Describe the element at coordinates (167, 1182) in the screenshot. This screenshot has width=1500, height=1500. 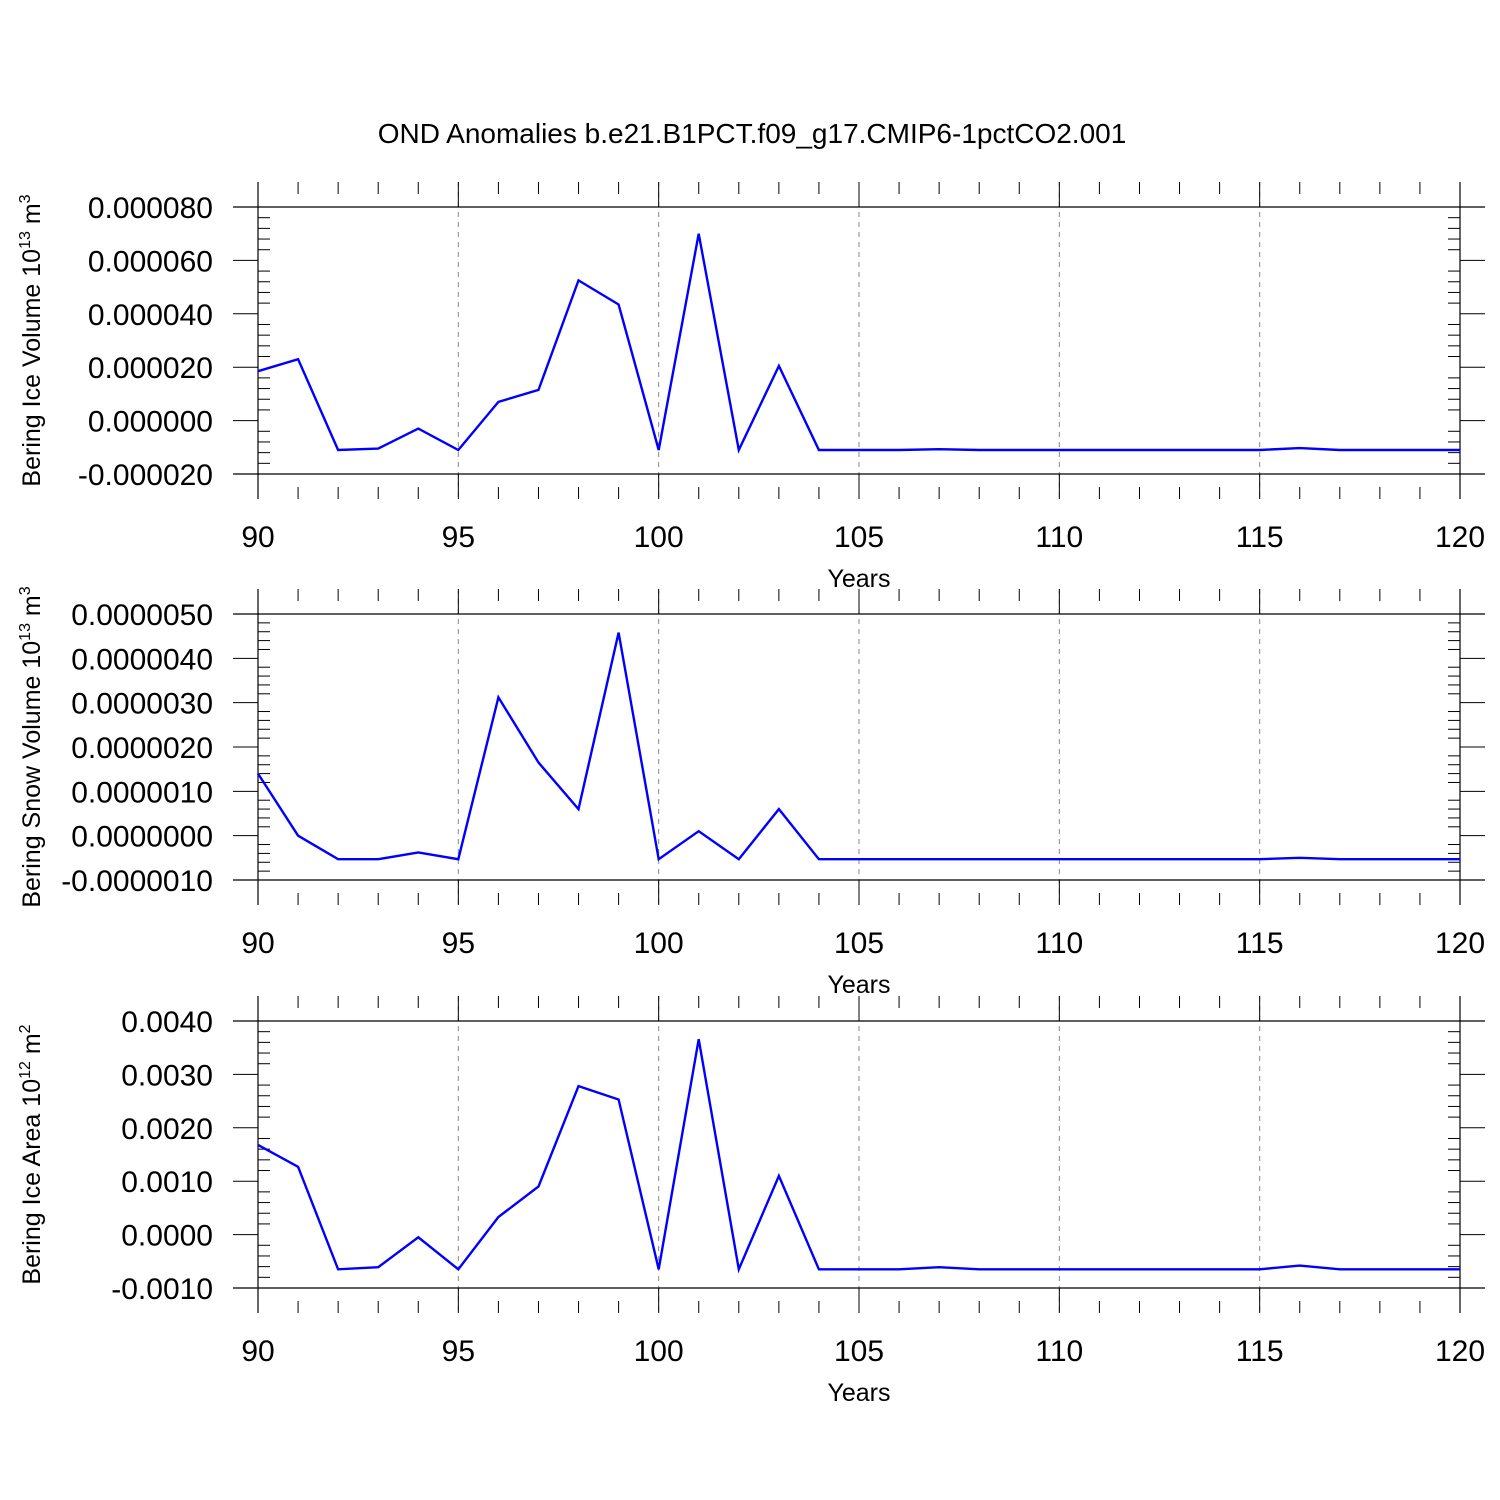
I see `y-tick-label: 0.0010` at that location.